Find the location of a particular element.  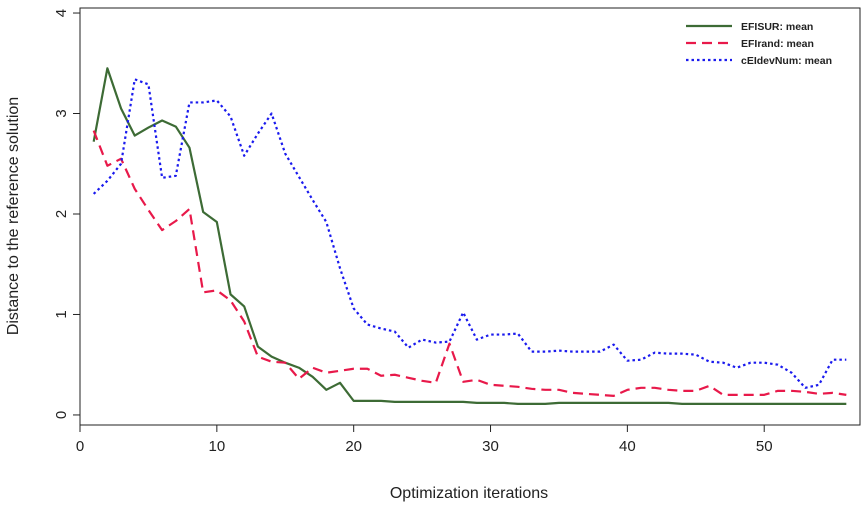

y-tick-label-2: 2 is located at coordinates (61, 214).